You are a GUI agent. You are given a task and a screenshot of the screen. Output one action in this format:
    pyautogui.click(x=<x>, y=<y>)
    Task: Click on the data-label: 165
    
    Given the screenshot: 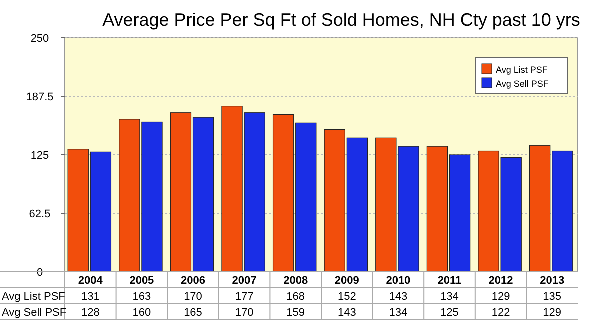 What is the action you would take?
    pyautogui.click(x=193, y=313)
    